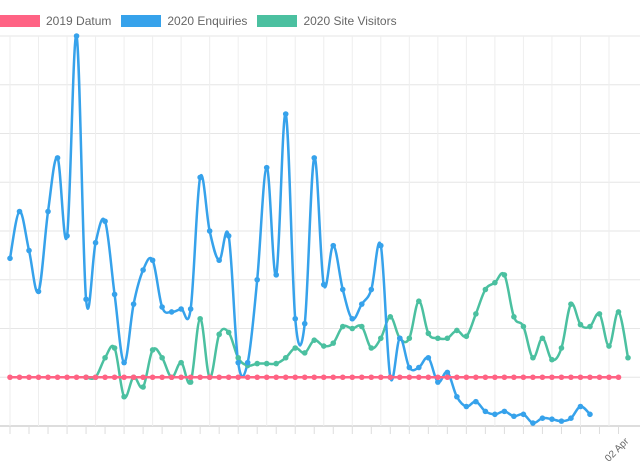 Image resolution: width=640 pixels, height=462 pixels. I want to click on legend-item-2020-site-visitors: 2020 Site Visitors, so click(327, 21).